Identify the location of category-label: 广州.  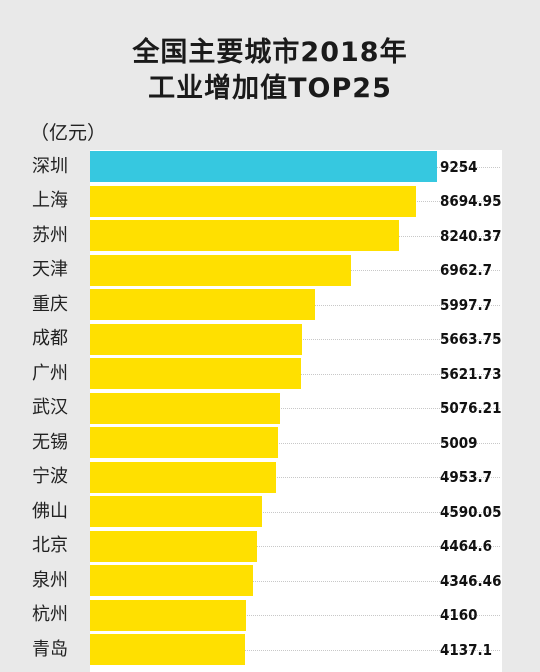
(50, 373).